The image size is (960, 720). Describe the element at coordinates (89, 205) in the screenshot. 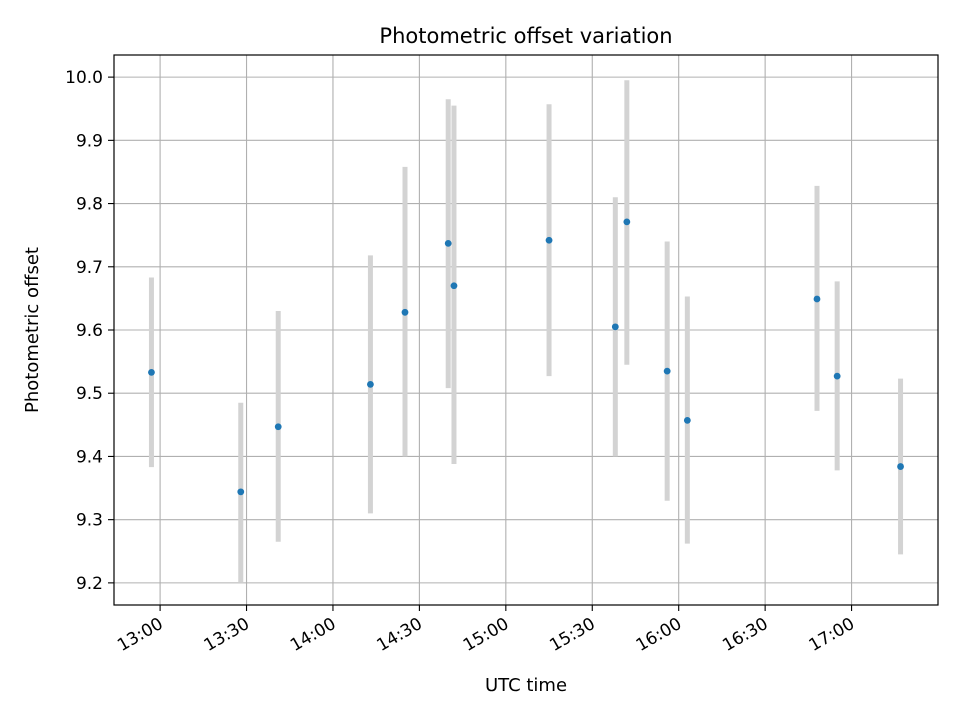

I see `y-tick-label: 9.8` at that location.